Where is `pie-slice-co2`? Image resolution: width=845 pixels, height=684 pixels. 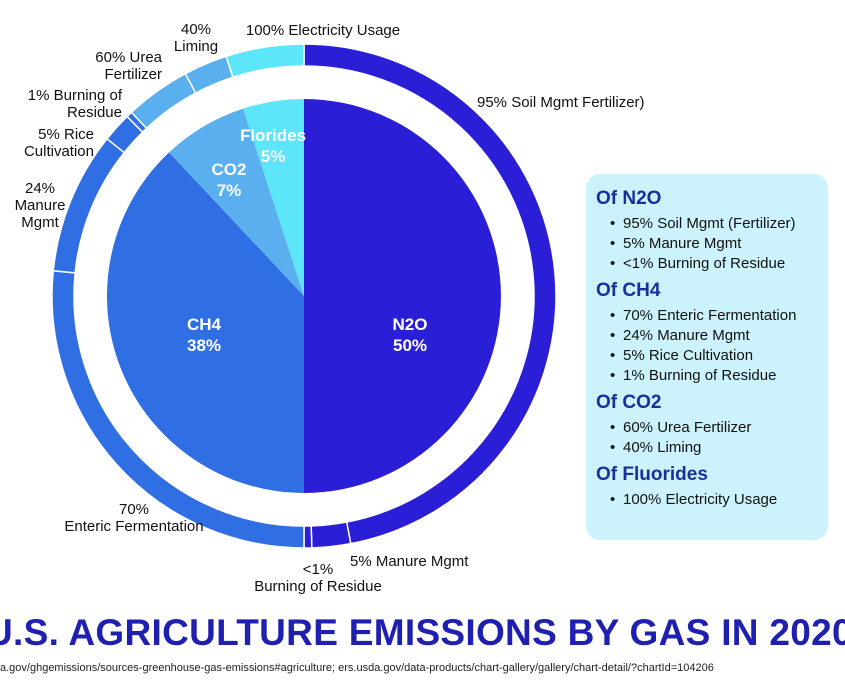 pie-slice-co2 is located at coordinates (236, 202).